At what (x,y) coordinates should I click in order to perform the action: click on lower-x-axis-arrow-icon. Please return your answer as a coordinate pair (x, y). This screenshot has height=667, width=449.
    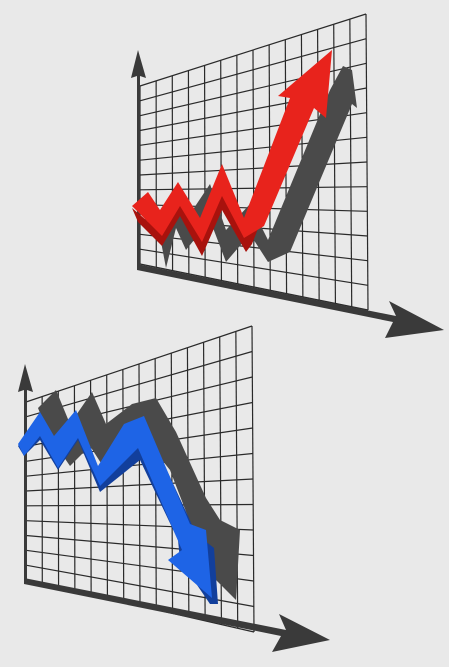
    Looking at the image, I should click on (177, 615).